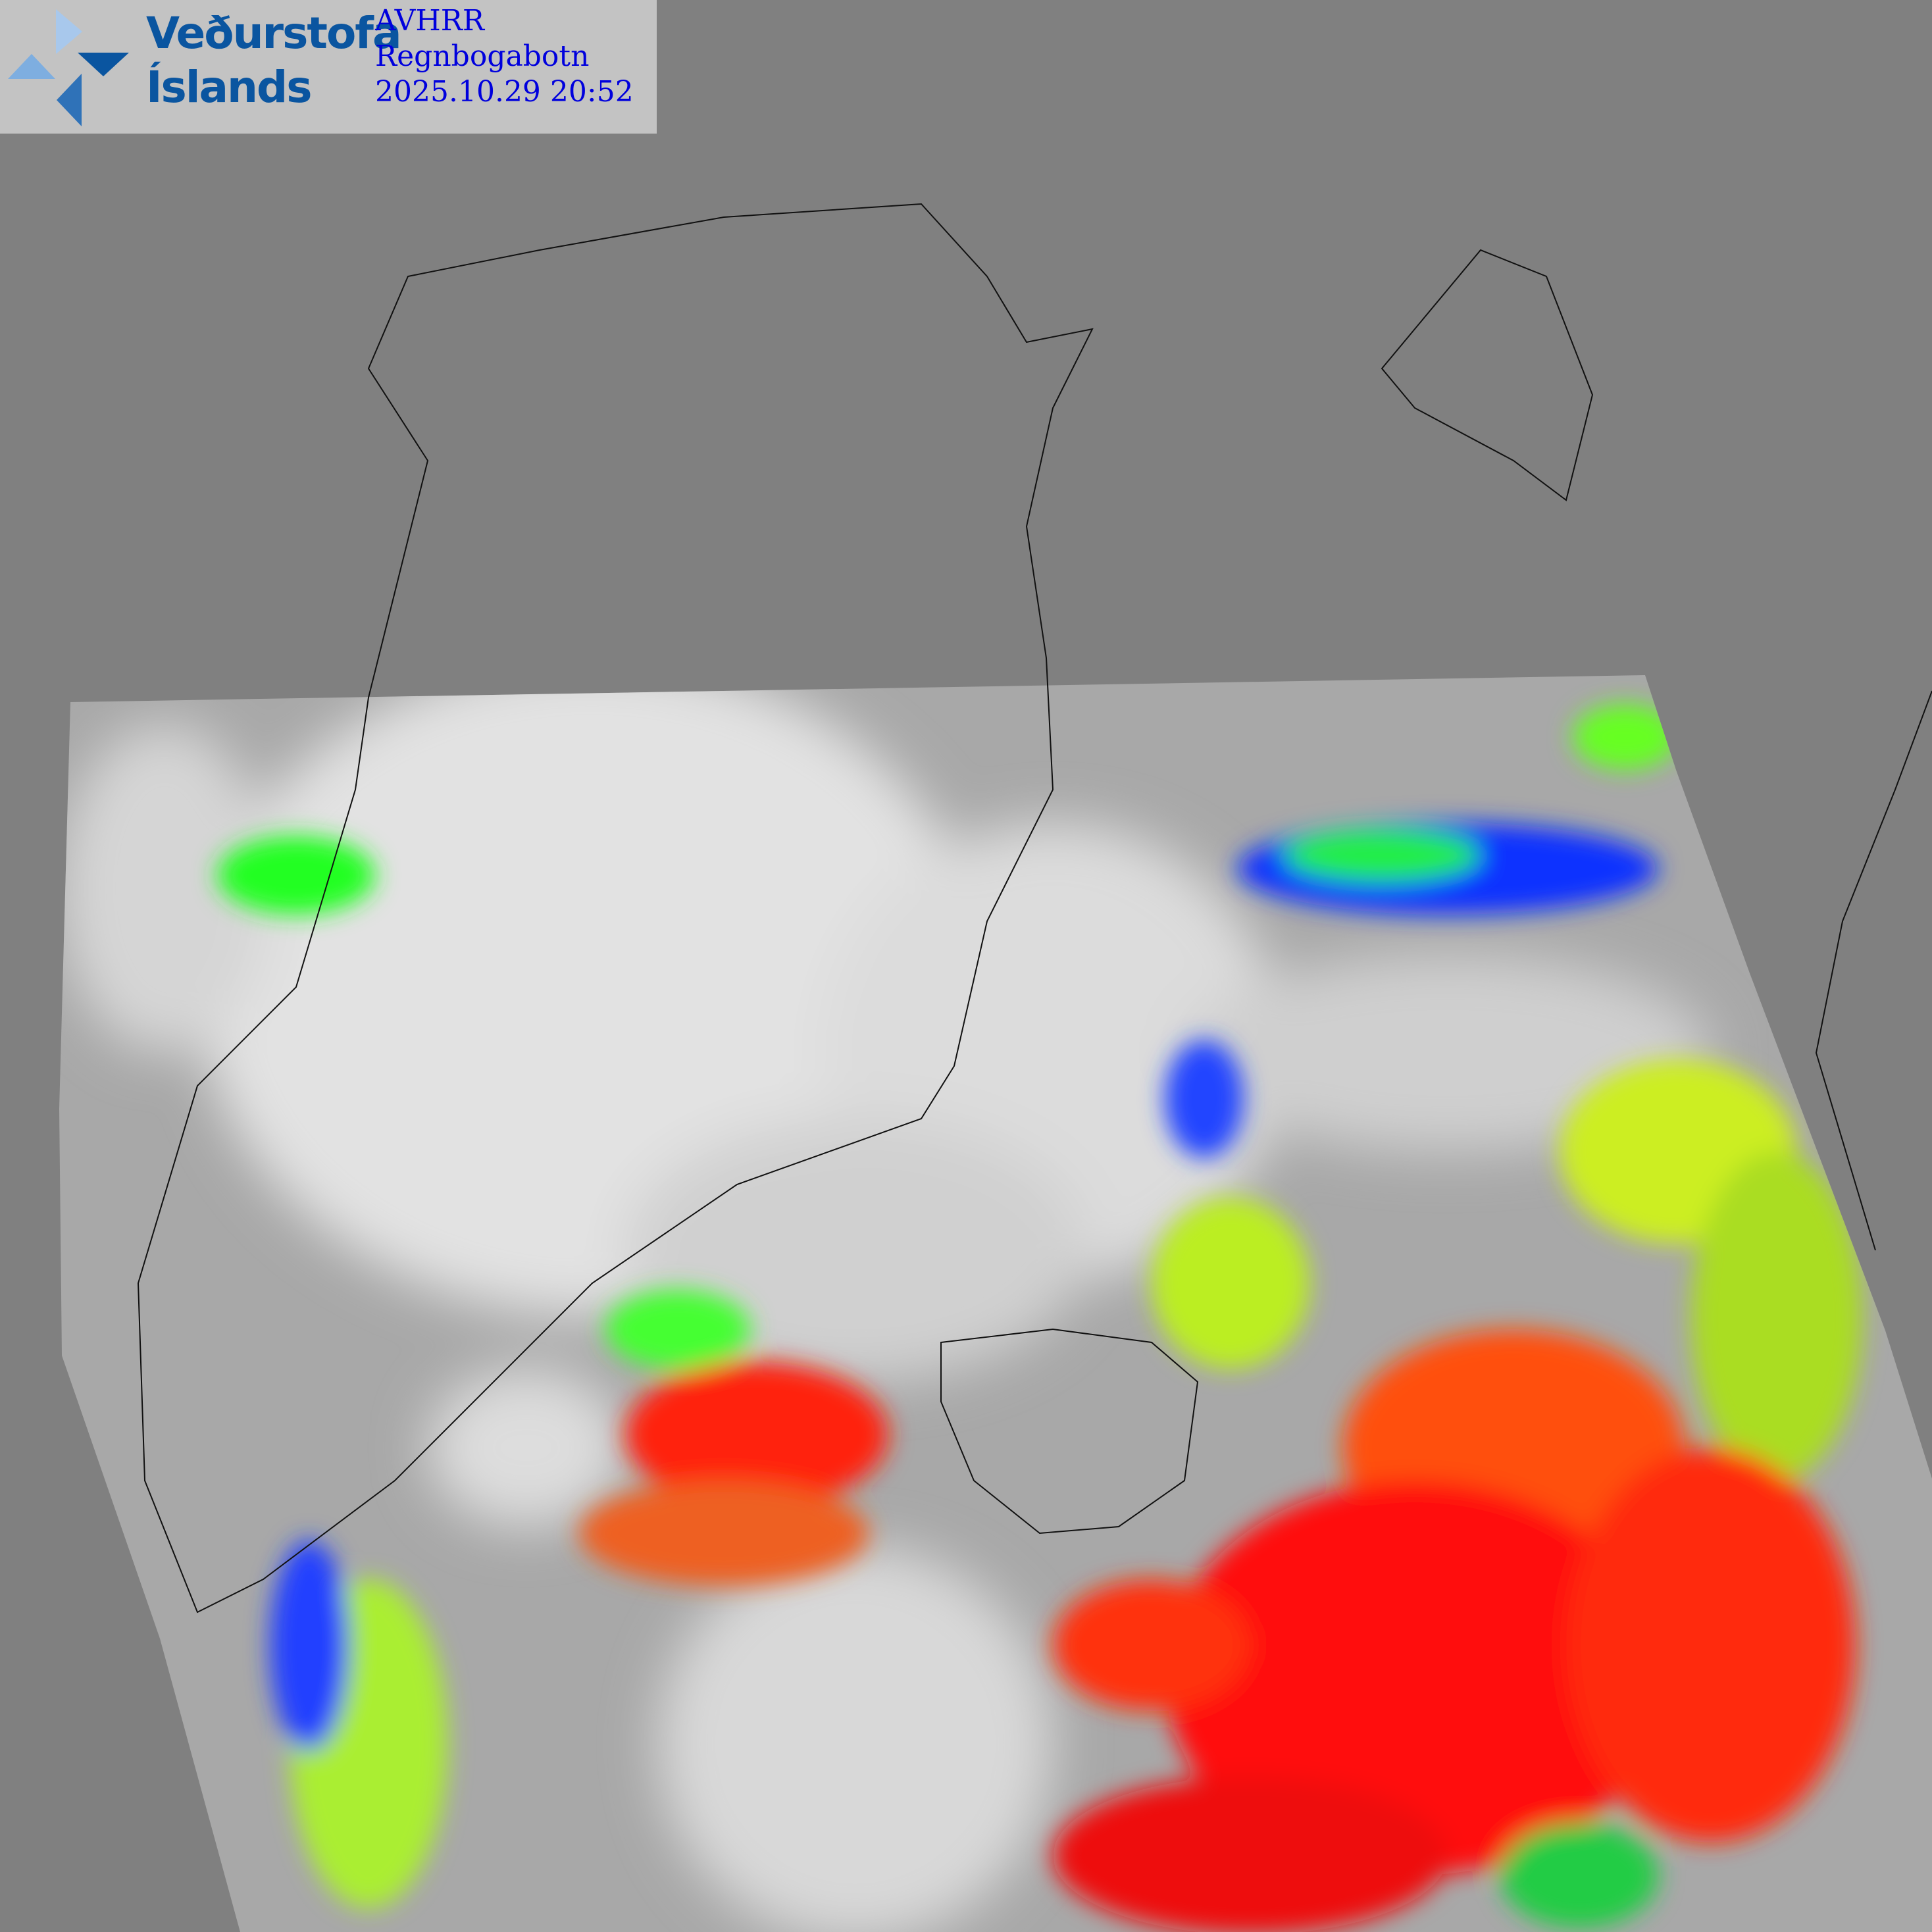 This screenshot has height=1932, width=1932. What do you see at coordinates (504, 92) in the screenshot?
I see `timestamp: 2025.10.29 20:52` at bounding box center [504, 92].